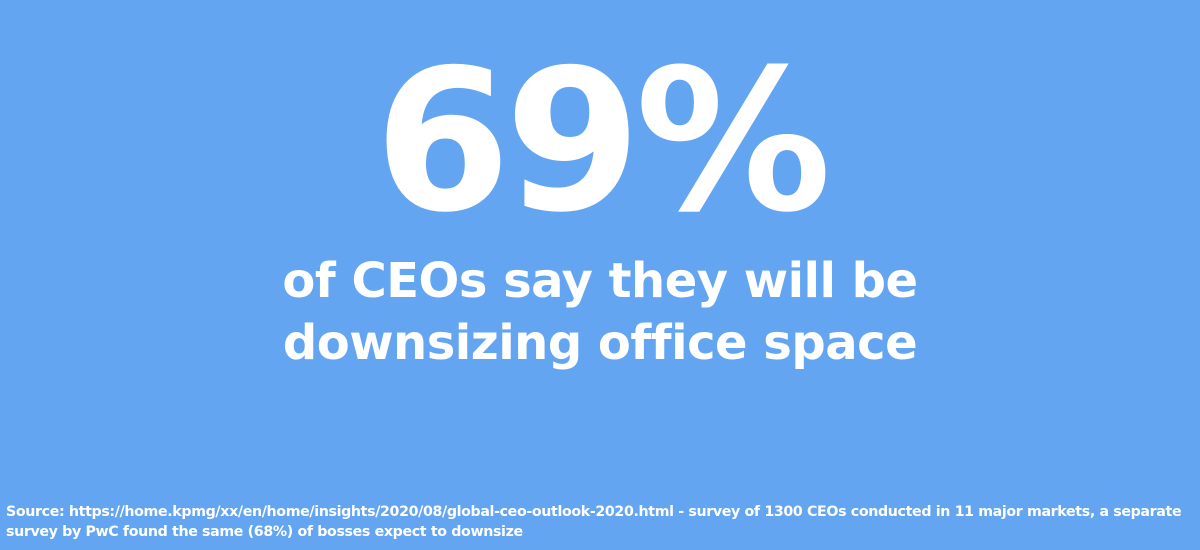 The width and height of the screenshot is (1200, 550). I want to click on stat-headline-line-1: of CEOs say they will be, so click(600, 281).